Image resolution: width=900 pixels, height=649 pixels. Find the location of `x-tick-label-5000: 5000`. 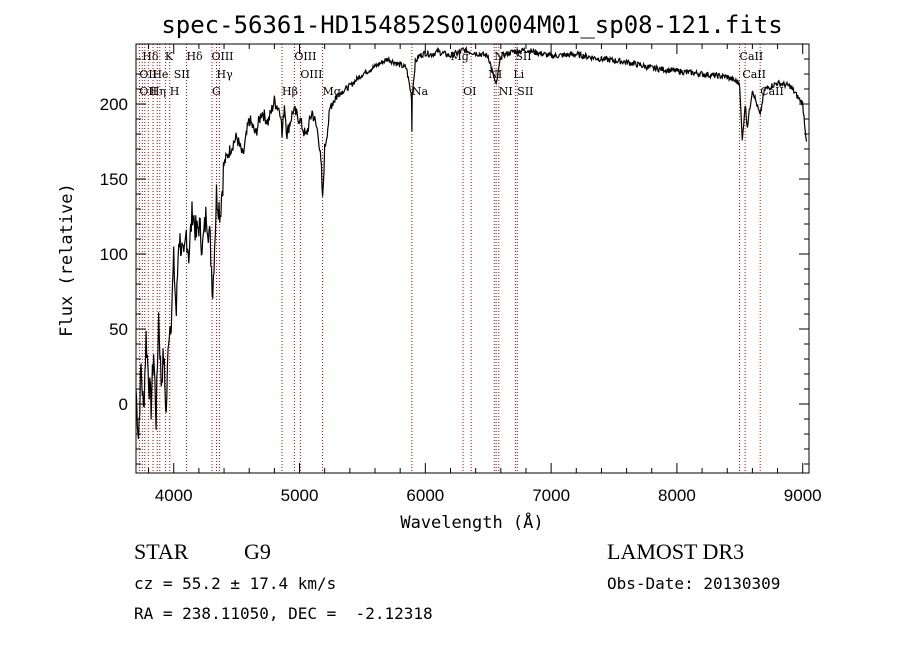

x-tick-label-5000: 5000 is located at coordinates (300, 495).